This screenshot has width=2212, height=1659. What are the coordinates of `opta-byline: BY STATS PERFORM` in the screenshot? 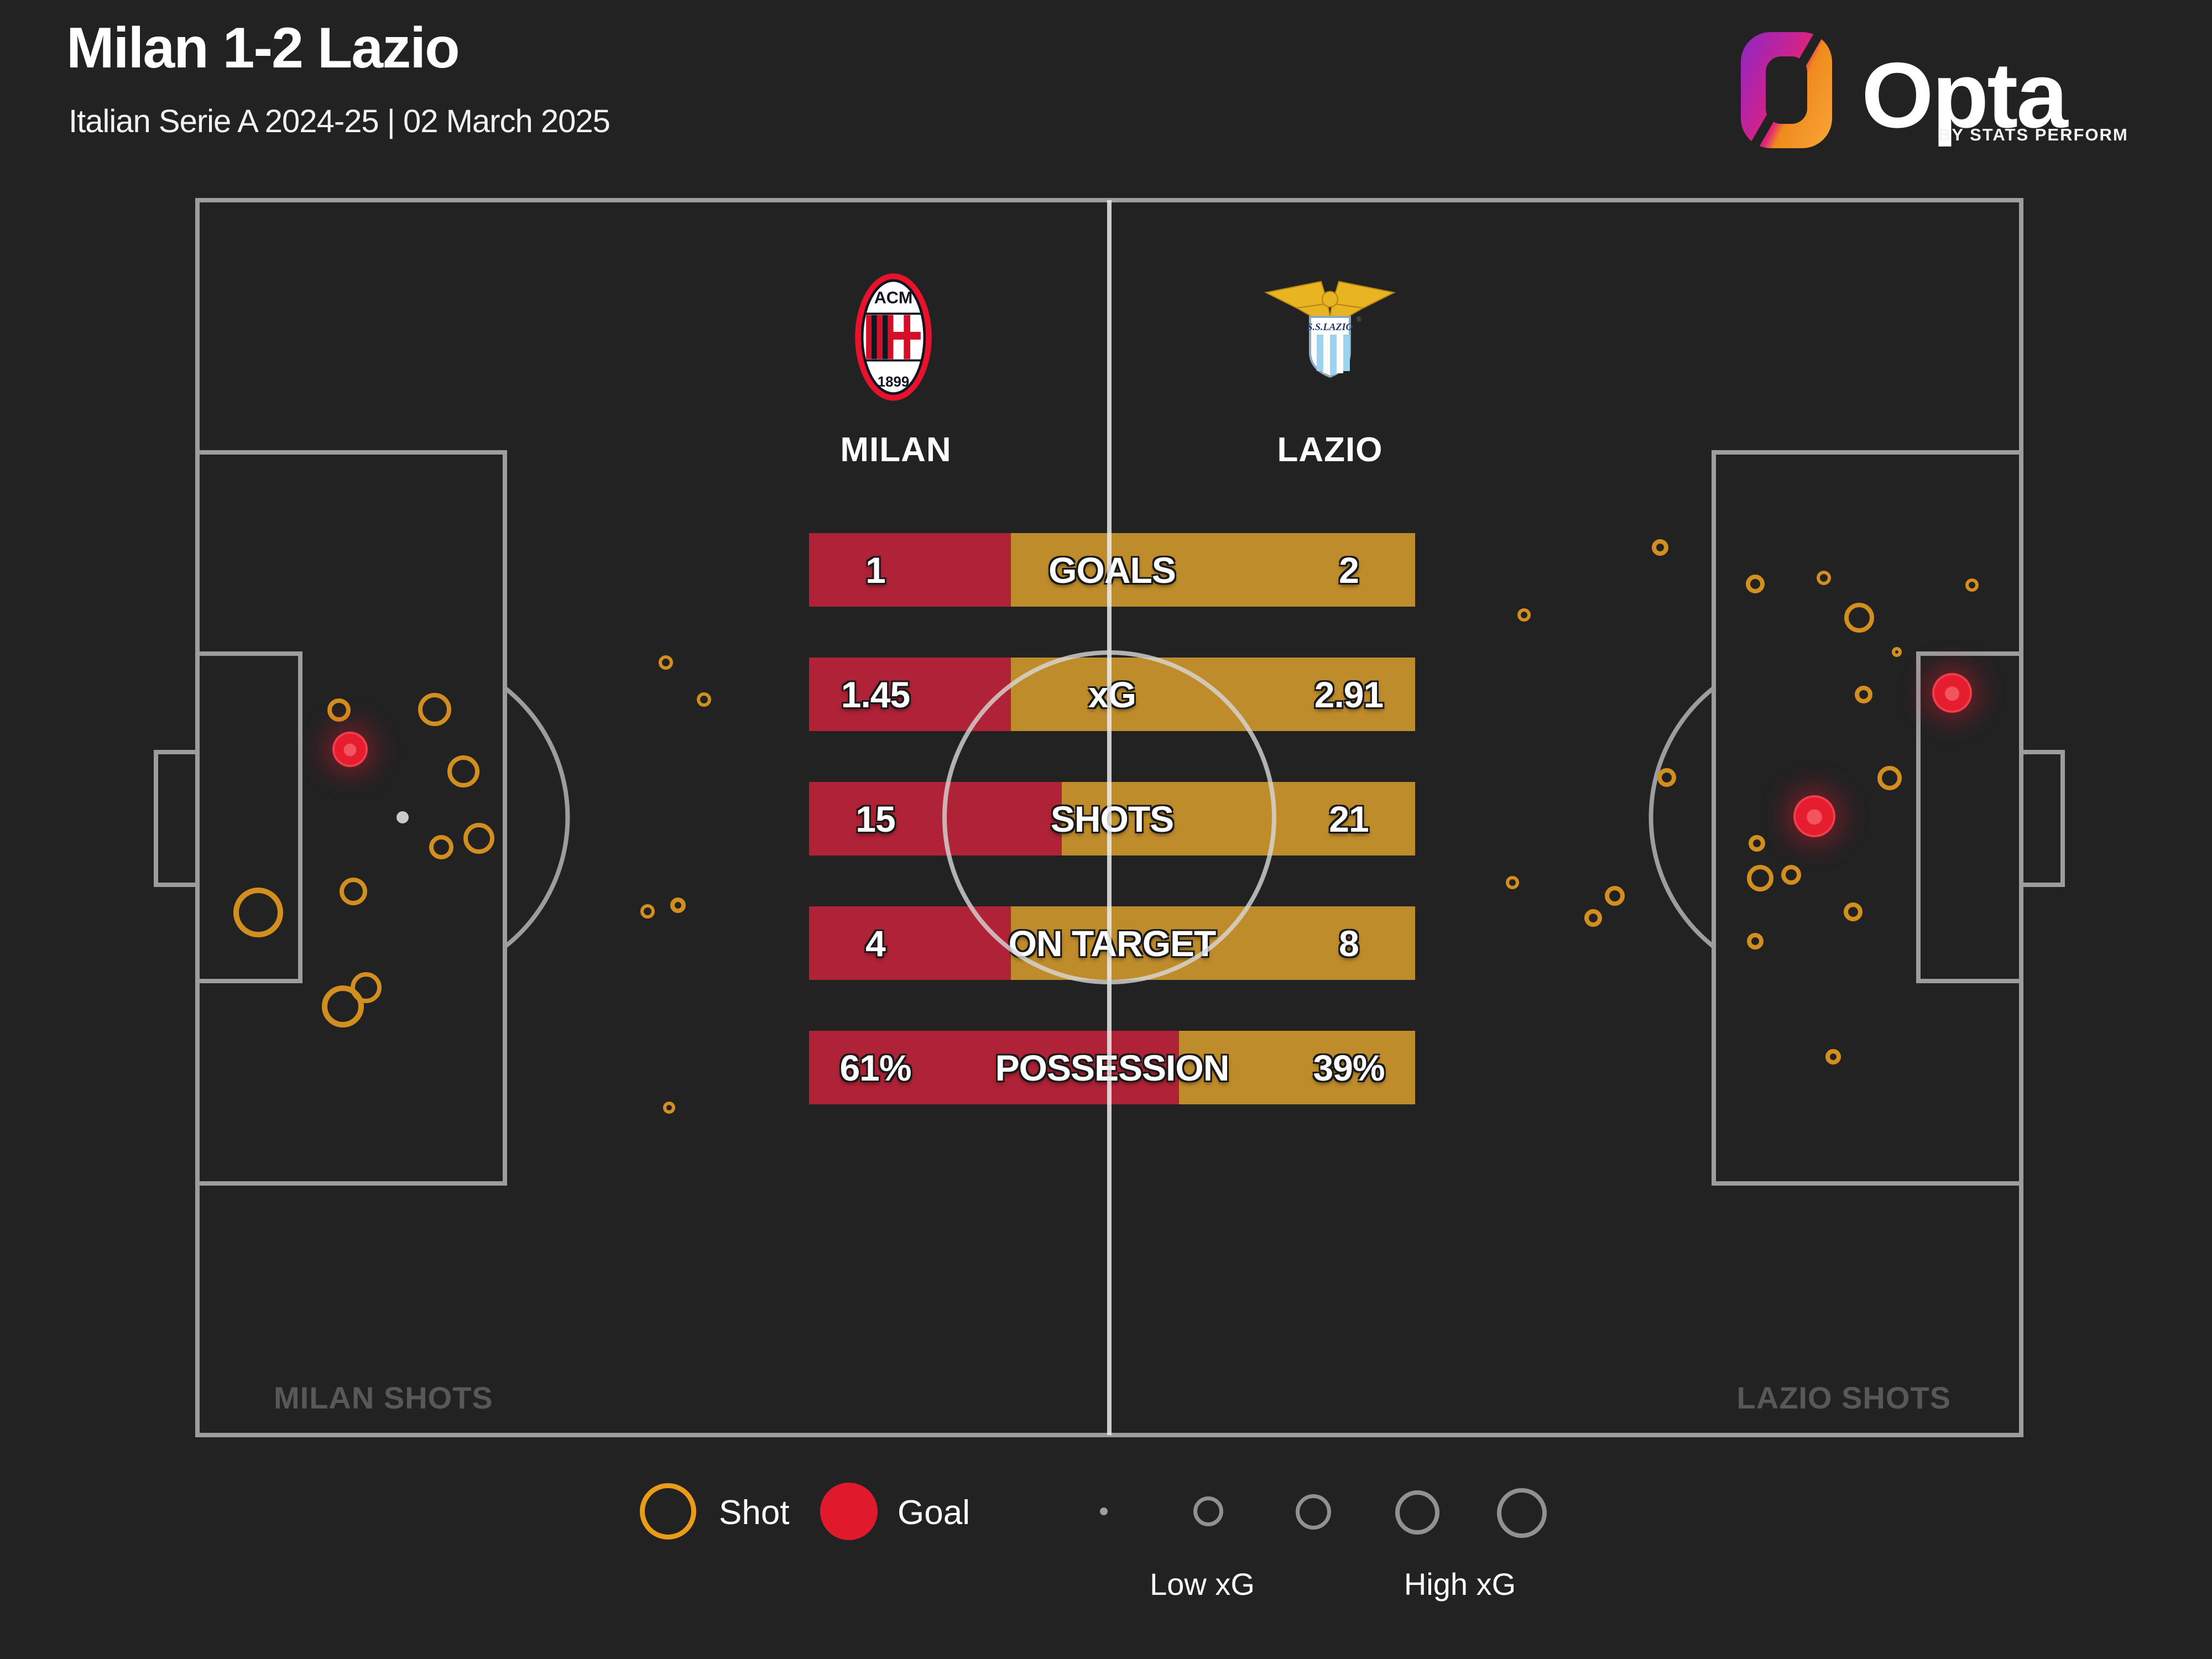 It's located at (2033, 134).